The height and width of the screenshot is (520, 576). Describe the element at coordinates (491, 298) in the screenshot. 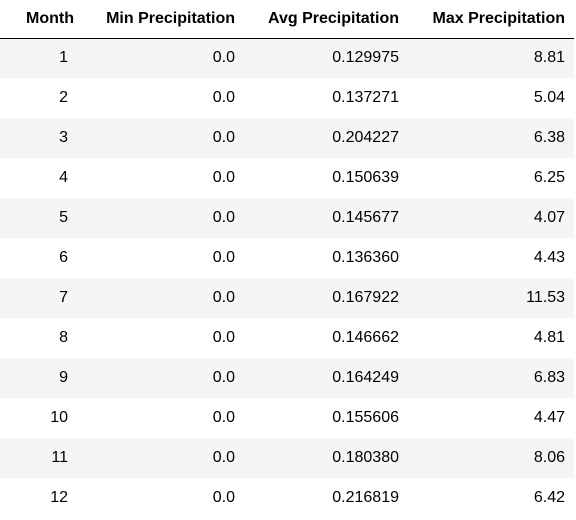

I see `max-precipitation-cell: 11.53` at that location.